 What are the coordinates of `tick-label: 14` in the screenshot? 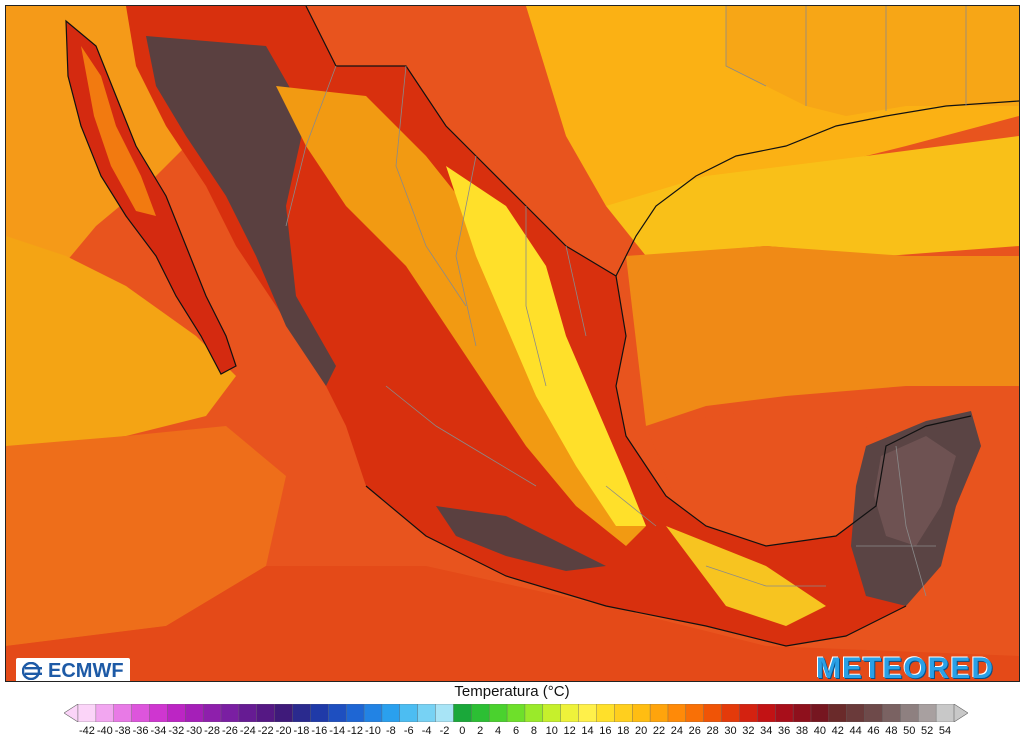 It's located at (587, 731).